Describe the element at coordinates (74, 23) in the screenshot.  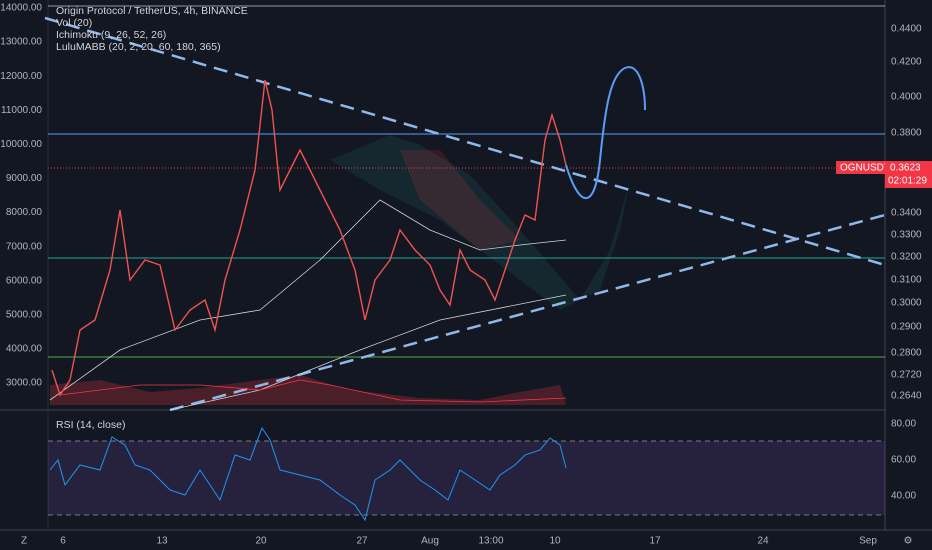
I see `legend-indicator: Vol (20)` at that location.